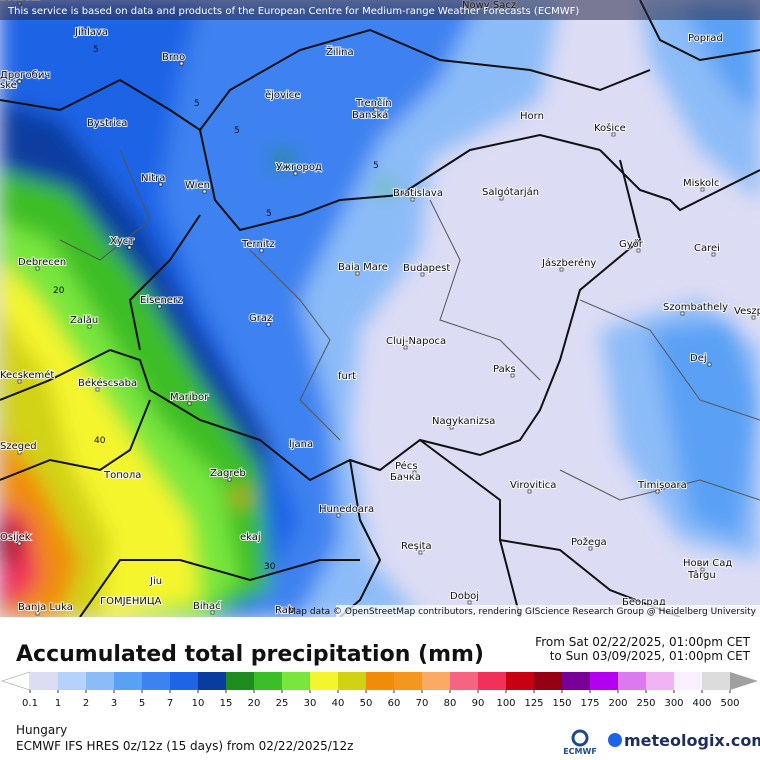  I want to click on legend-tick-label: 10, so click(198, 703).